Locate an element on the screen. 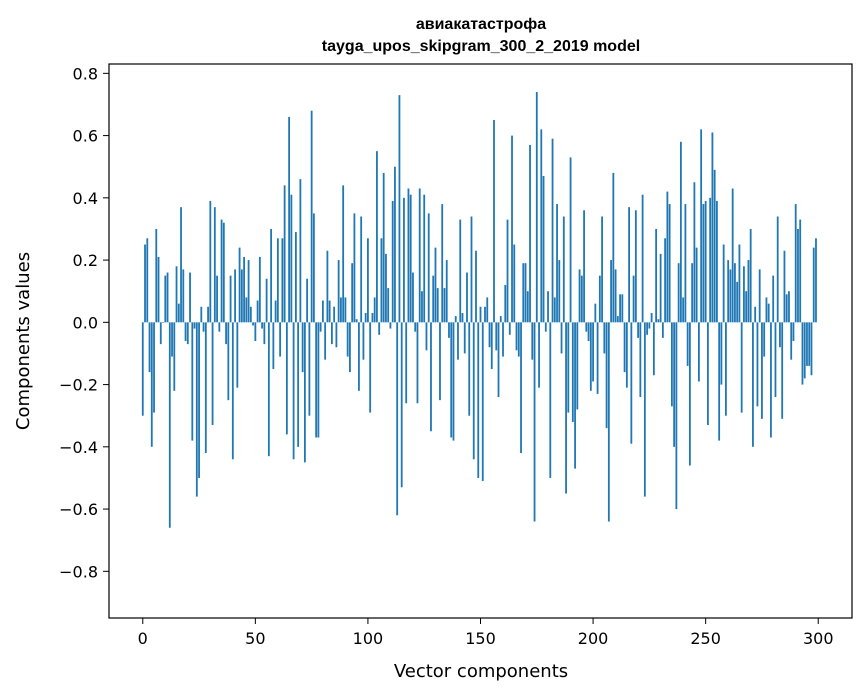  y-tick-label: −0.6 is located at coordinates (78, 509).